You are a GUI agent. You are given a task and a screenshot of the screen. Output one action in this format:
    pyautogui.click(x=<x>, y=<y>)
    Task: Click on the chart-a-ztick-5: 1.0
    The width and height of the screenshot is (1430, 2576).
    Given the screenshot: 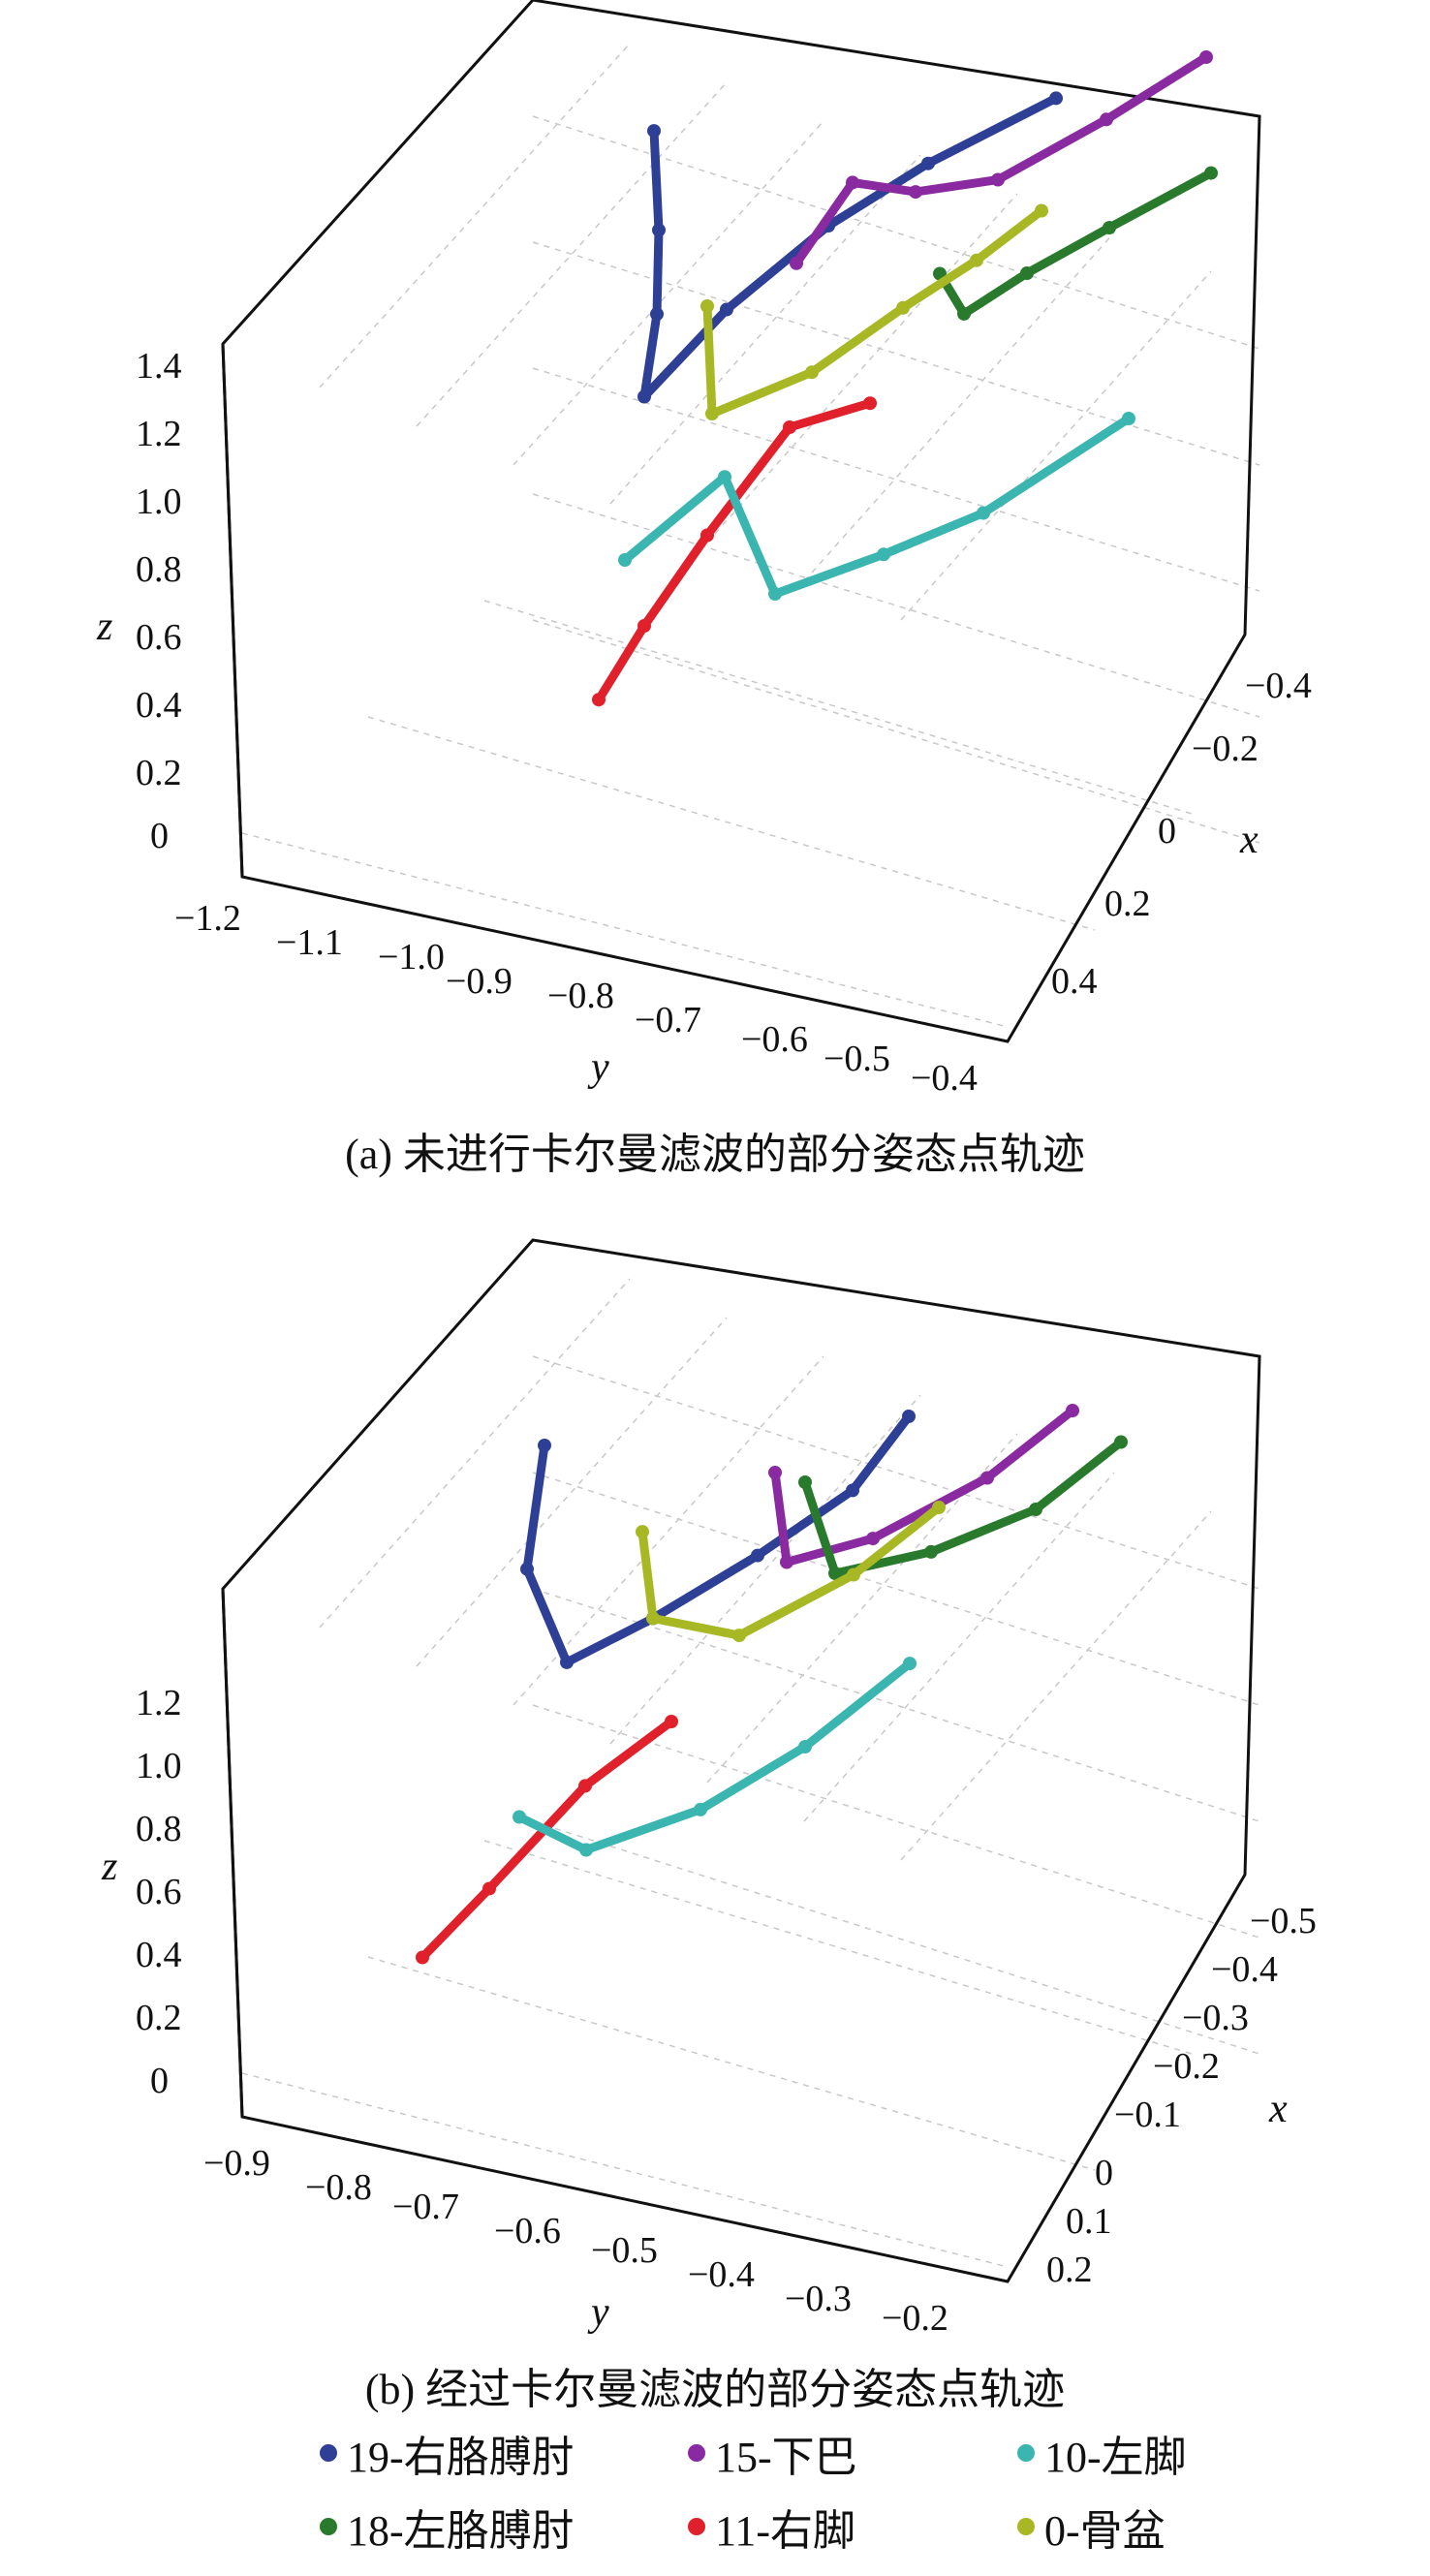 What is the action you would take?
    pyautogui.click(x=159, y=502)
    